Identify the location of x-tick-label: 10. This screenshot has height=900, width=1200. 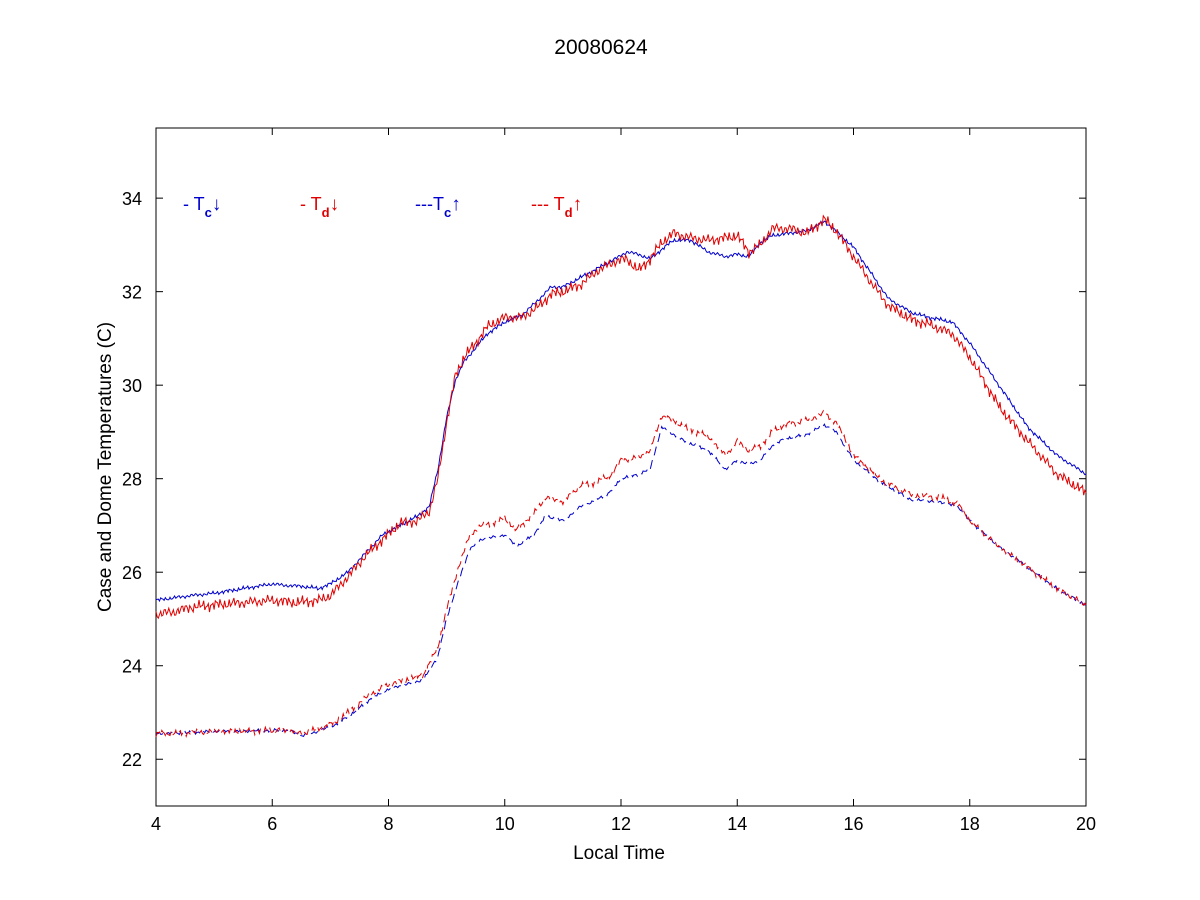
(505, 824).